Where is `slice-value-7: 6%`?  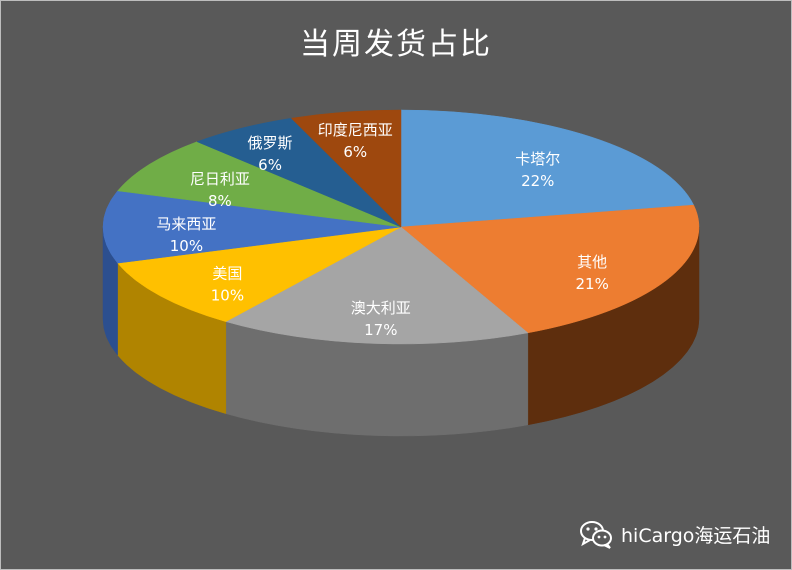 slice-value-7: 6% is located at coordinates (270, 165).